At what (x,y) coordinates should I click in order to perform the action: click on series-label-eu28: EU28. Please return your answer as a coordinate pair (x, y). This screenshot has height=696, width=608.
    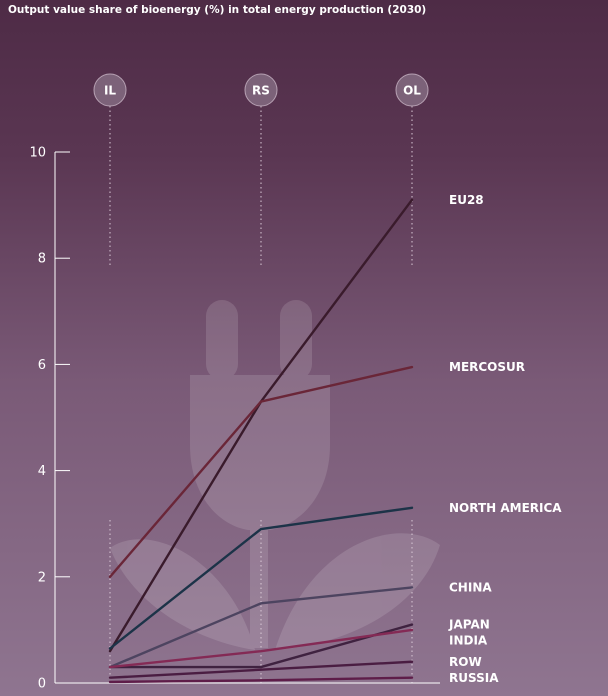
    Looking at the image, I should click on (466, 200).